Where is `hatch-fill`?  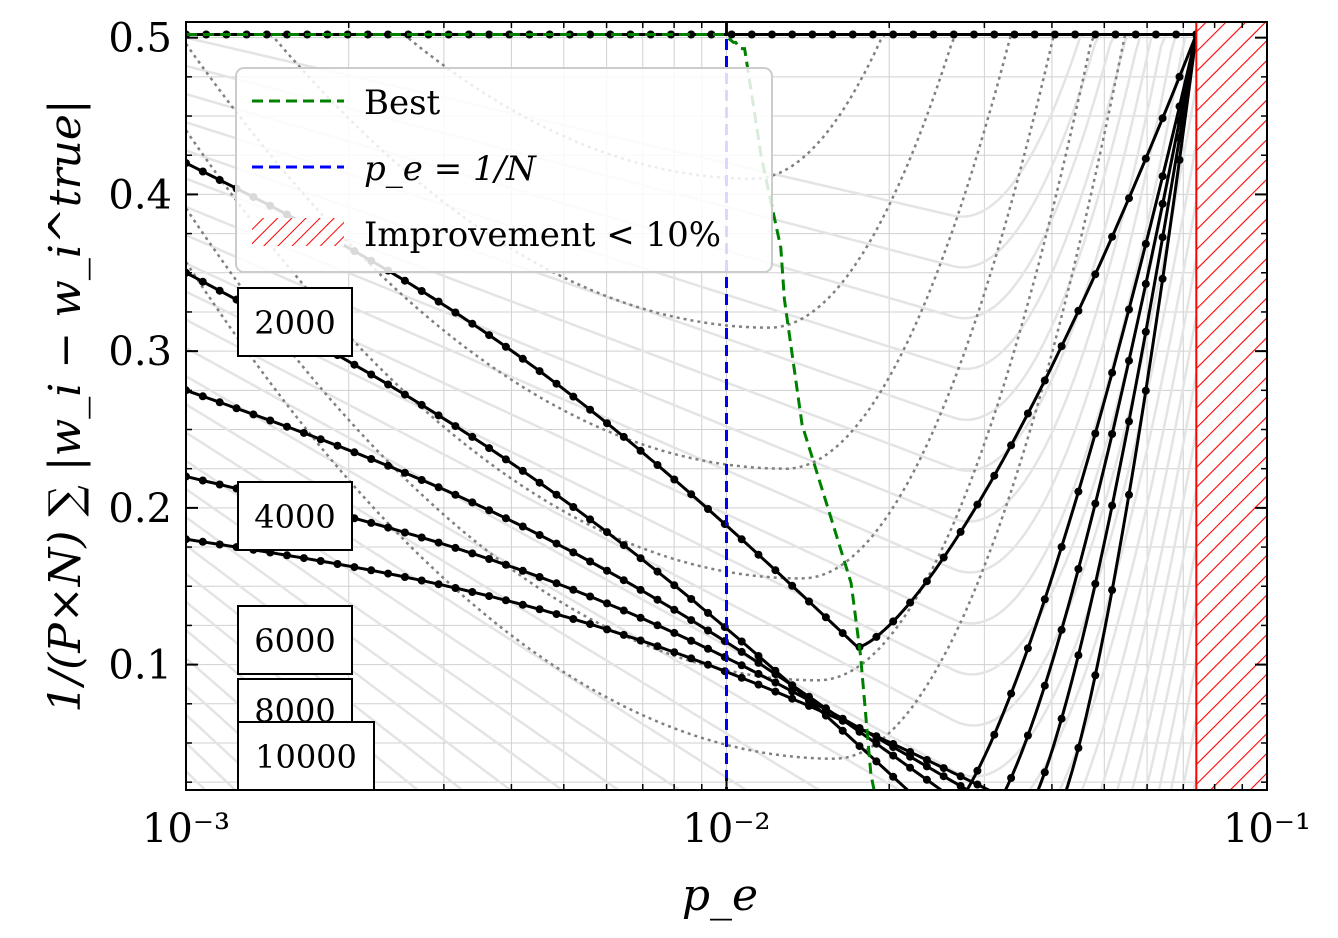 hatch-fill is located at coordinates (1231, 406).